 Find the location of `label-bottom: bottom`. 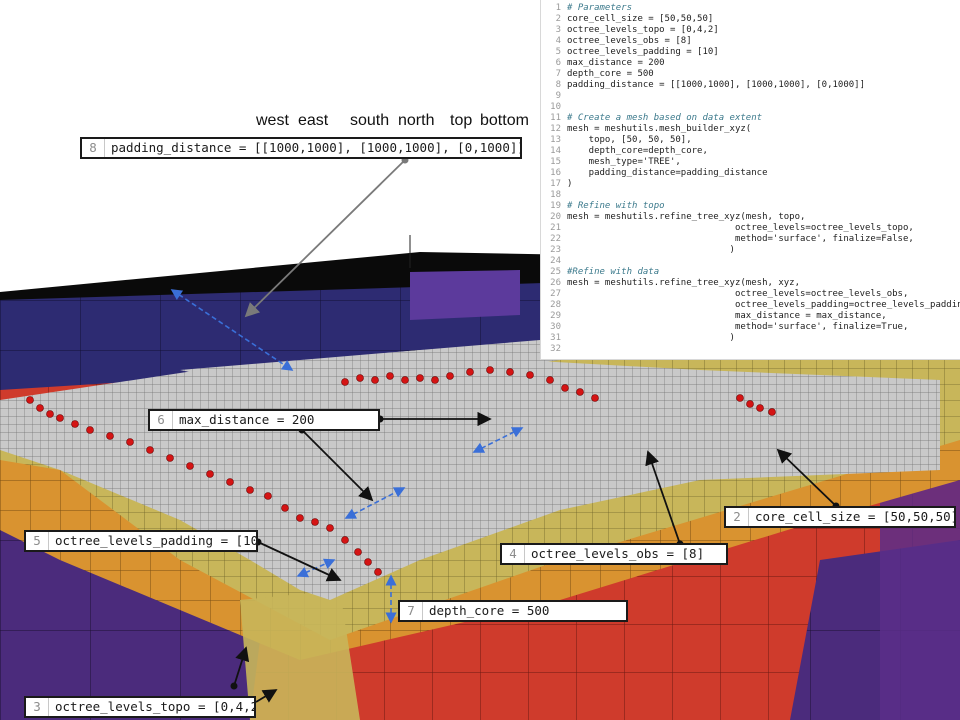

label-bottom: bottom is located at coordinates (504, 120).